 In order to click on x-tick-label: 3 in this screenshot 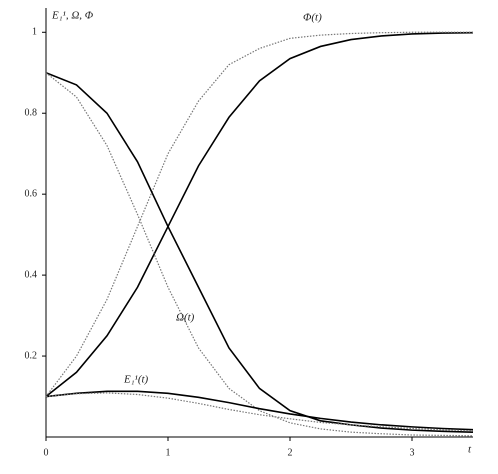, I will do `click(412, 452)`.